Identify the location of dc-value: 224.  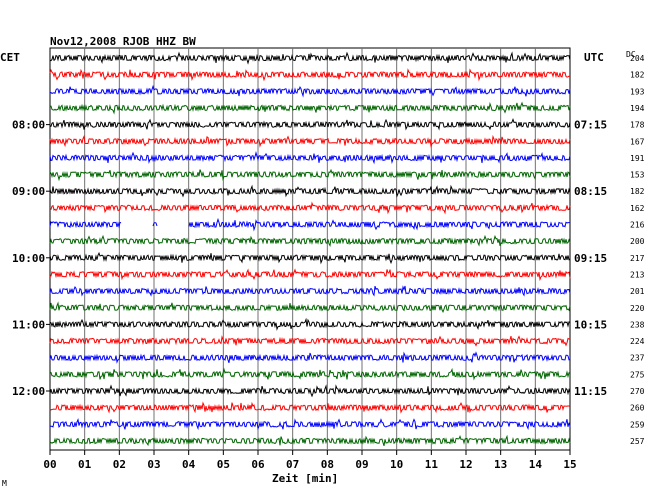
(637, 341).